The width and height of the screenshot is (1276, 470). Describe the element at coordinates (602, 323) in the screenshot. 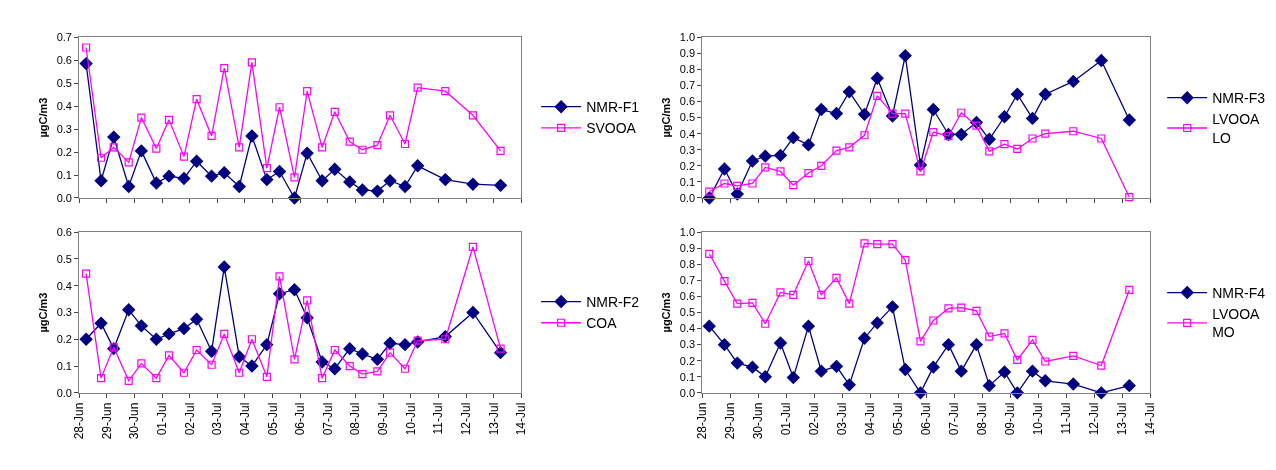

I see `legend-label: COA` at that location.